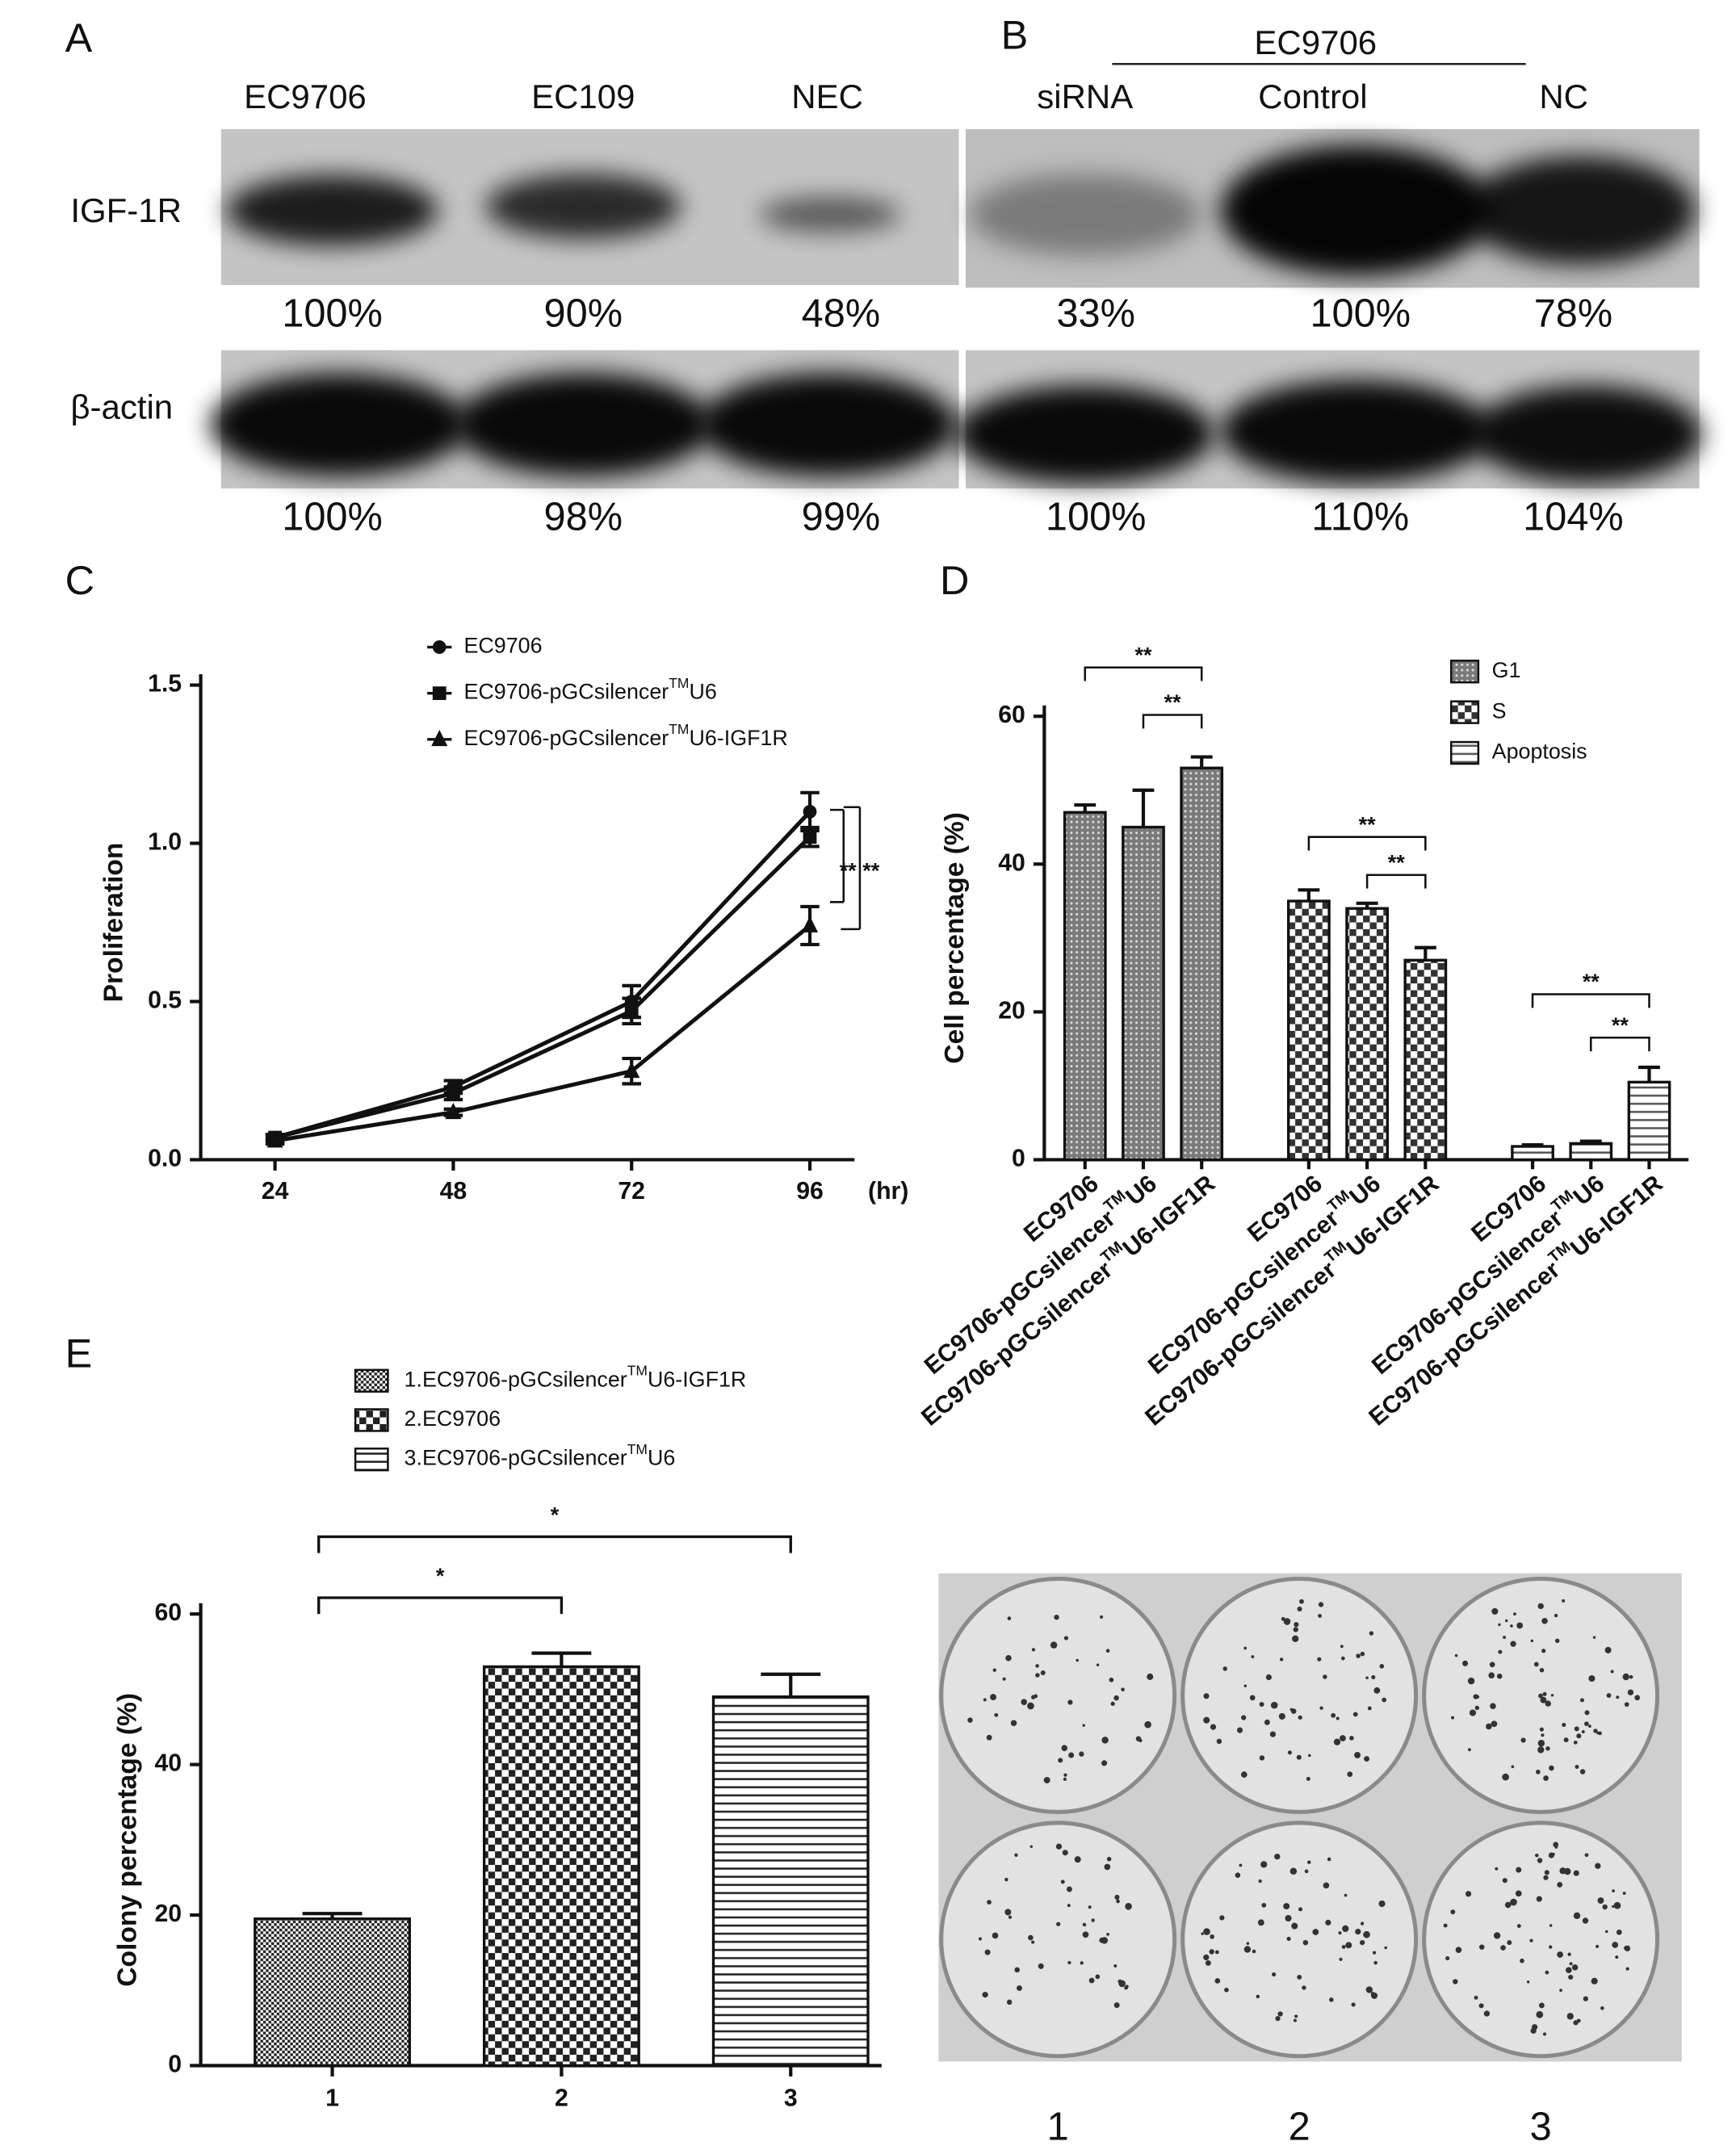 This screenshot has width=1736, height=2154. What do you see at coordinates (1058, 1940) in the screenshot?
I see `well` at bounding box center [1058, 1940].